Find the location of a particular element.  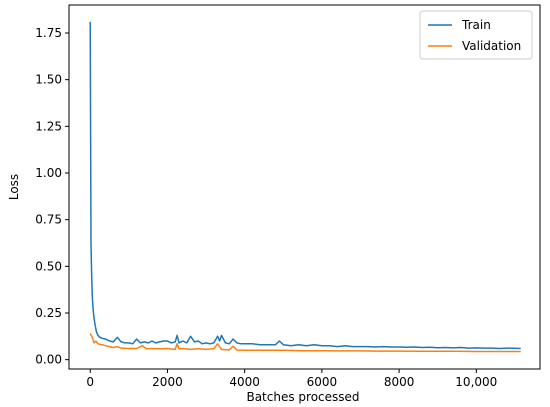

x-tick-label: 4000 is located at coordinates (244, 382).